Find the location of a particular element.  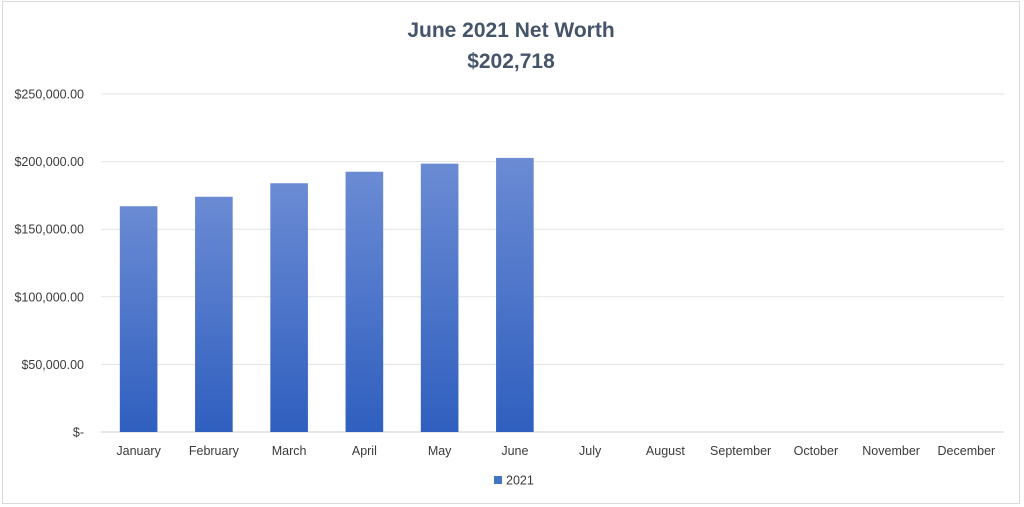

y-tick-label: $200,000.00 is located at coordinates (49, 162).